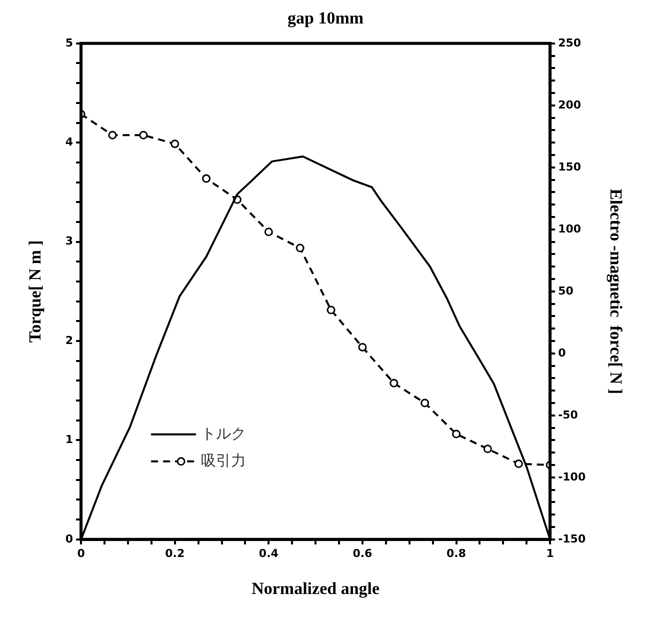  I want to click on x-tick-label: 0, so click(81, 553).